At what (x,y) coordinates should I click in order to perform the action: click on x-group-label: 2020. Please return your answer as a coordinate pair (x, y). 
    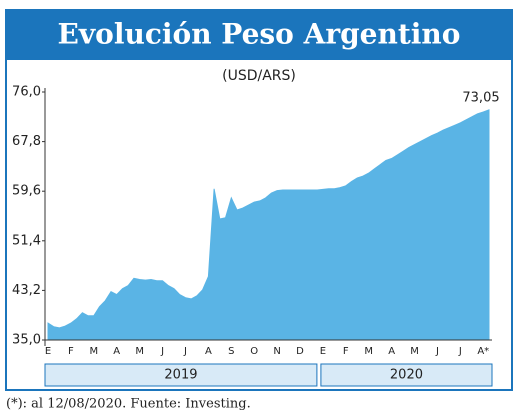
    Looking at the image, I should click on (406, 375).